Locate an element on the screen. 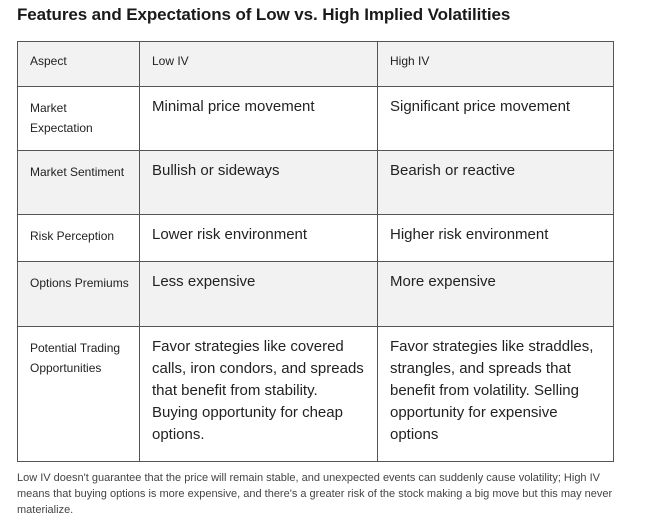  header-high-iv: High IV is located at coordinates (410, 61).